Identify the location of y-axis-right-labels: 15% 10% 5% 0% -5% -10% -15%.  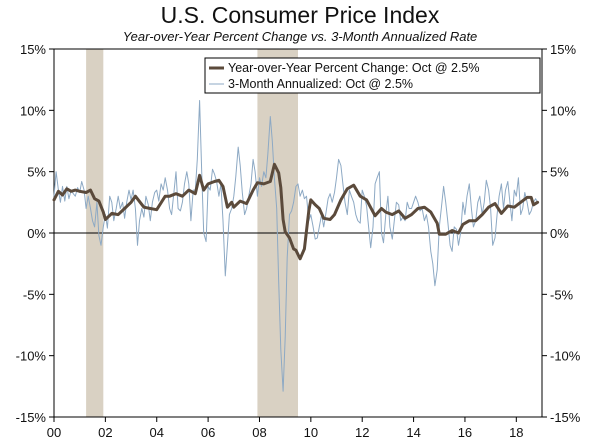
(565, 233).